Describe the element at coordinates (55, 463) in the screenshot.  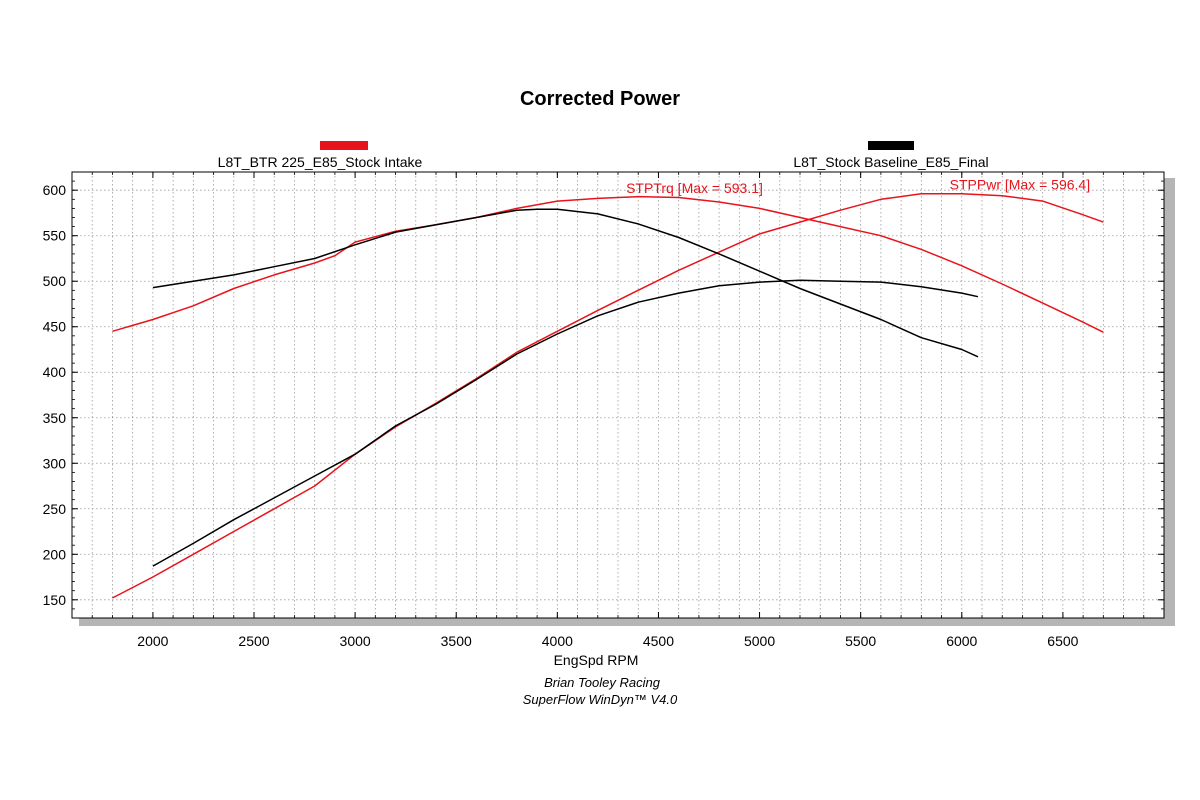
I see `y-tick-label: 300` at that location.